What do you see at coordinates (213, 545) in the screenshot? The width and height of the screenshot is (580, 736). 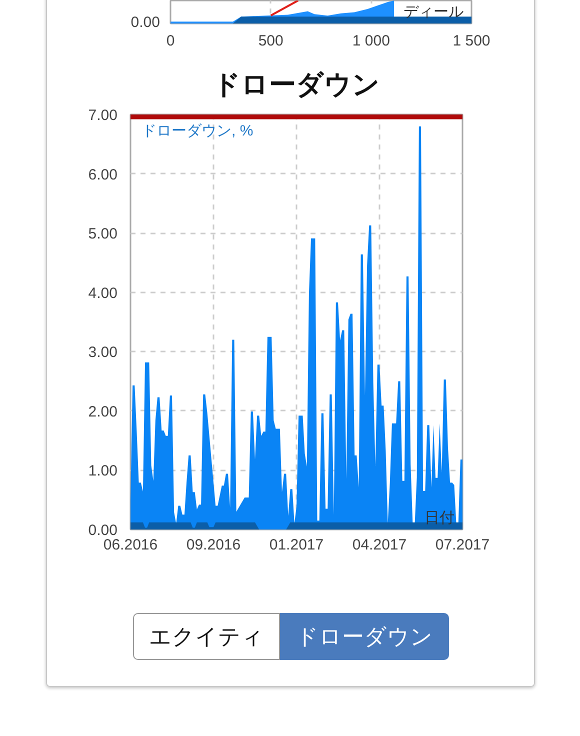 I see `x-tick-label: 09.2016` at bounding box center [213, 545].